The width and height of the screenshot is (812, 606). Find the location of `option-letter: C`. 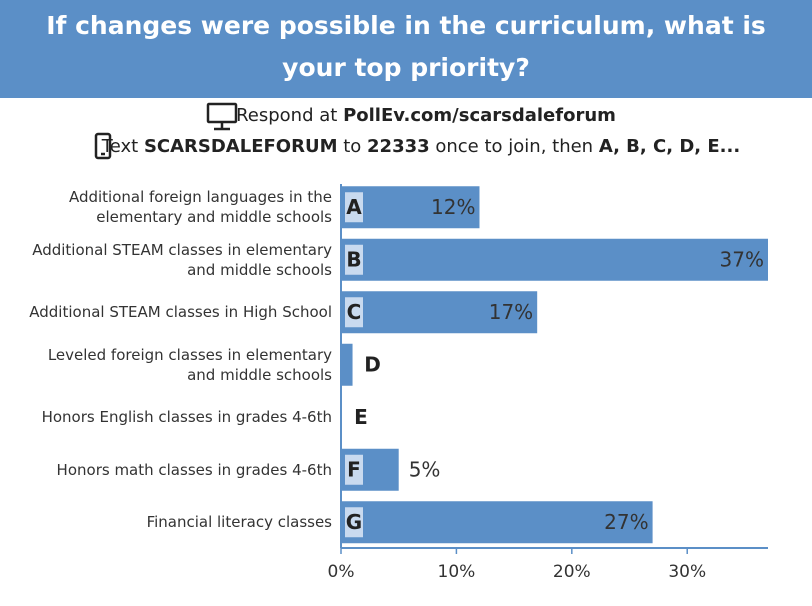

option-letter: C is located at coordinates (354, 312).